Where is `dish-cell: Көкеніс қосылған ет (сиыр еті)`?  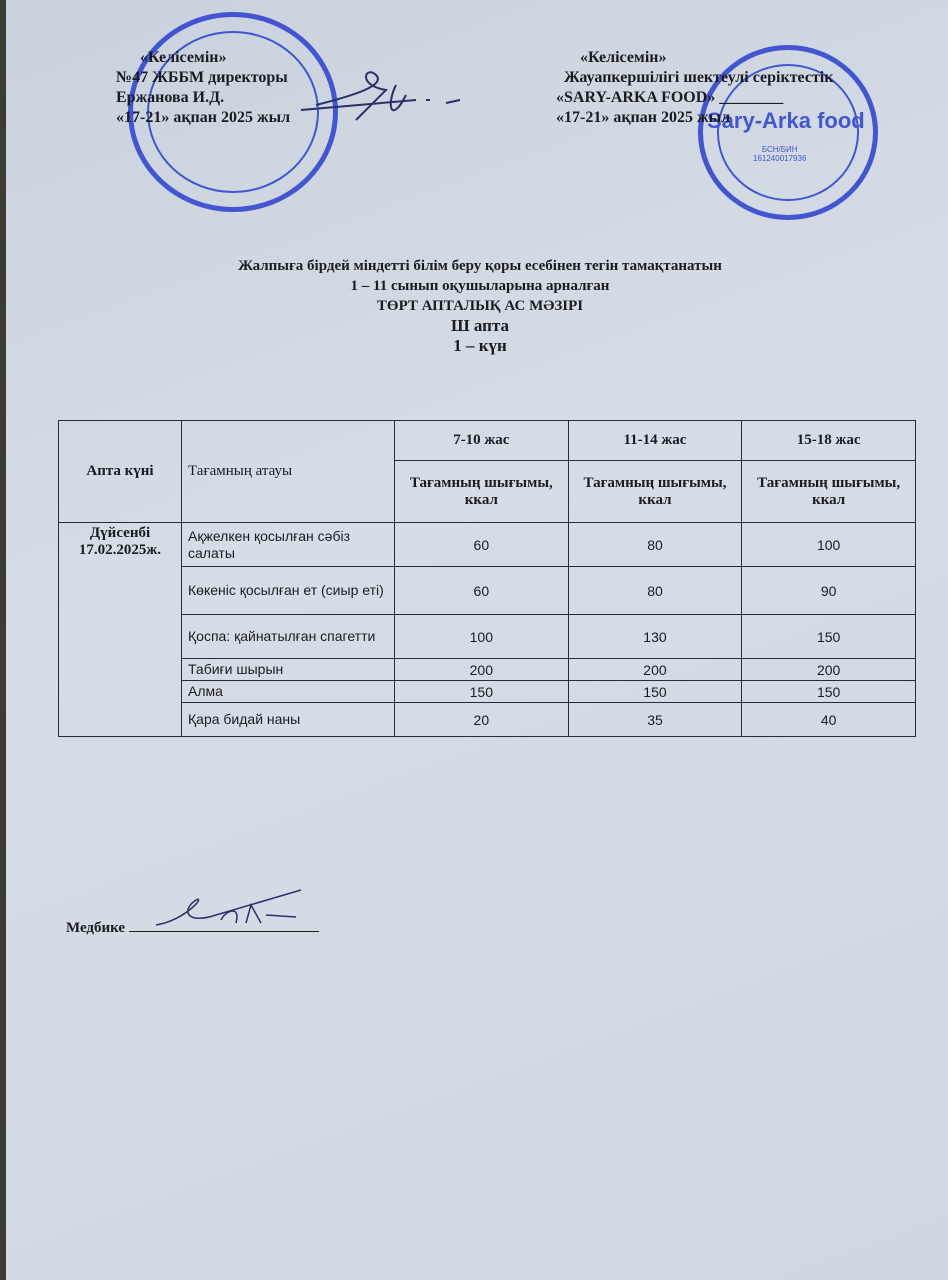 dish-cell: Көкеніс қосылған ет (сиыр еті) is located at coordinates (288, 590).